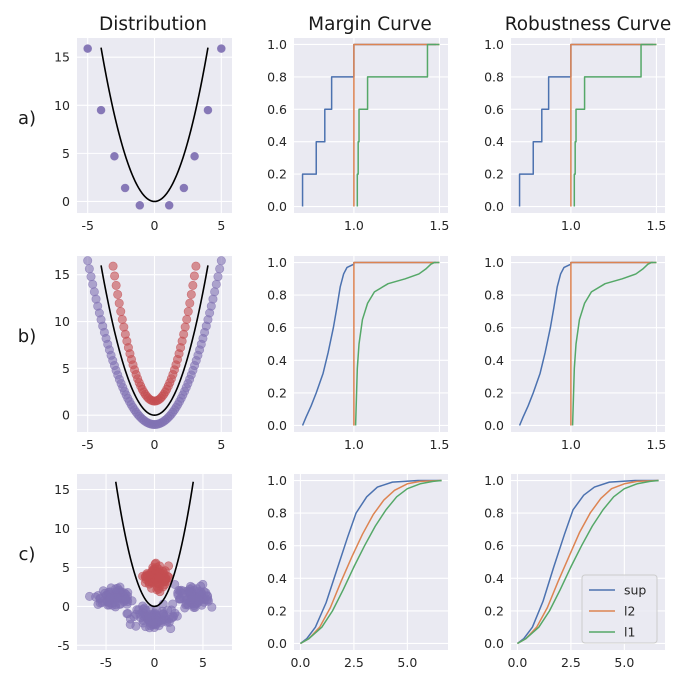 The image size is (692, 692). I want to click on legend-label-l2: l2, so click(629, 611).